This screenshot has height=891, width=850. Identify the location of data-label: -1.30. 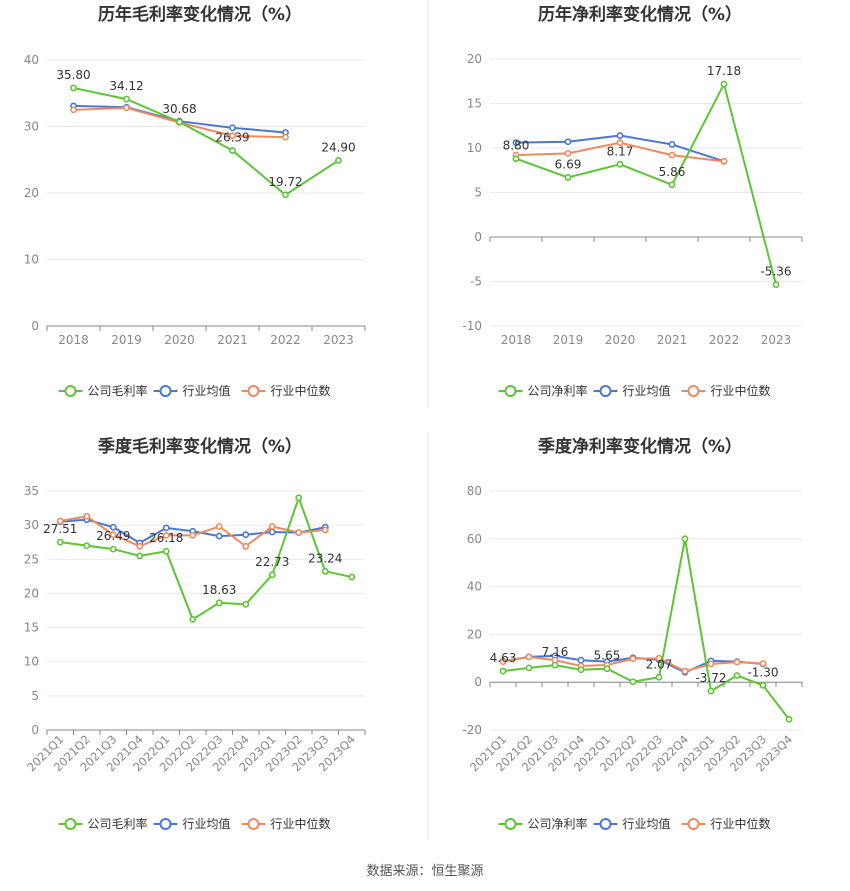
(762, 672).